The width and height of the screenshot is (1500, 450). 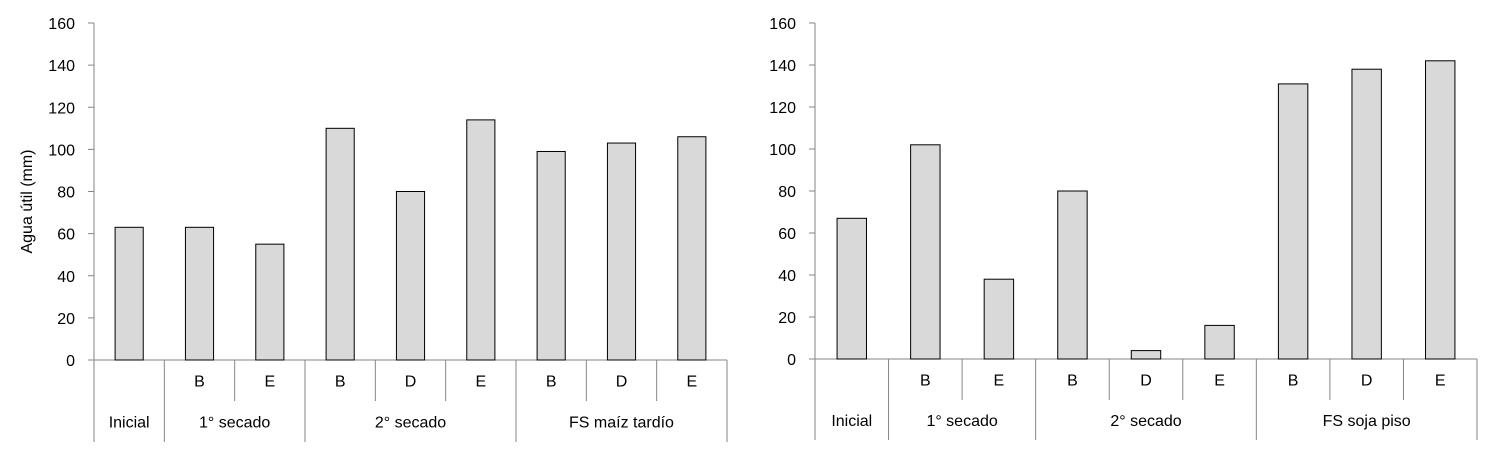 What do you see at coordinates (27, 201) in the screenshot?
I see `y-axis-title: Agua útil (mm)` at bounding box center [27, 201].